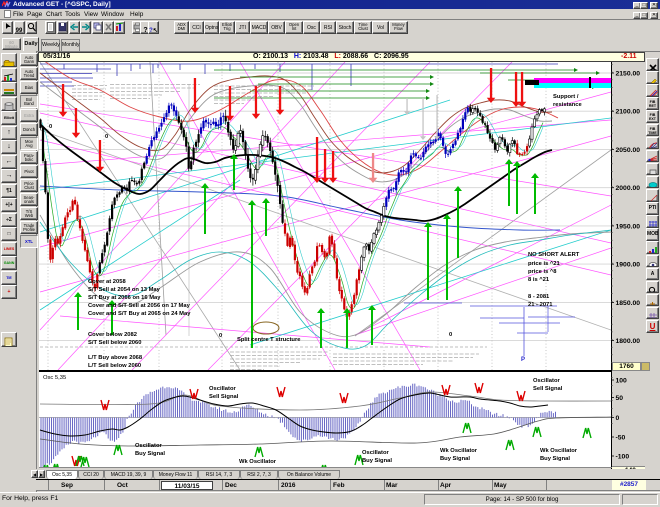  Describe the element at coordinates (539, 280) in the screenshot. I see `svg-text: 8 is ^21` at that location.